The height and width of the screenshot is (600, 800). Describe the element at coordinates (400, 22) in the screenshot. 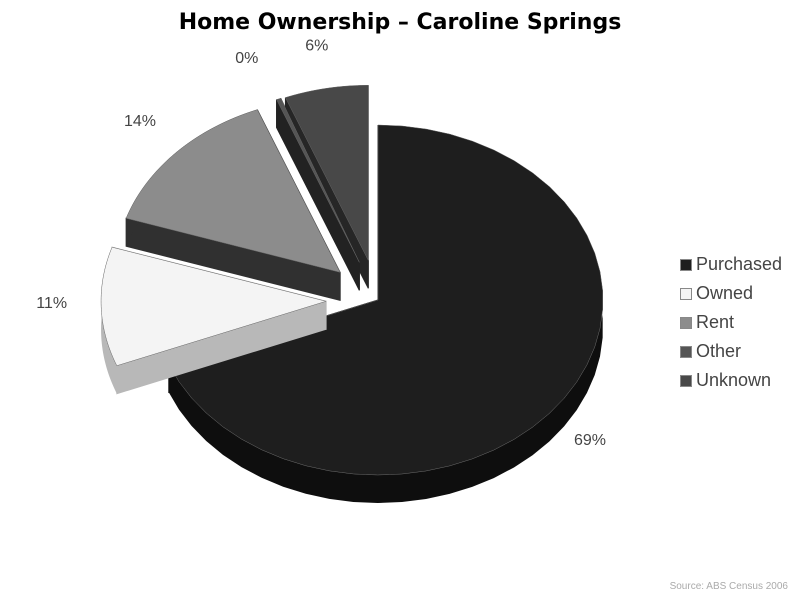

I see `chart-title: Home Ownership – Caroline Springs` at that location.